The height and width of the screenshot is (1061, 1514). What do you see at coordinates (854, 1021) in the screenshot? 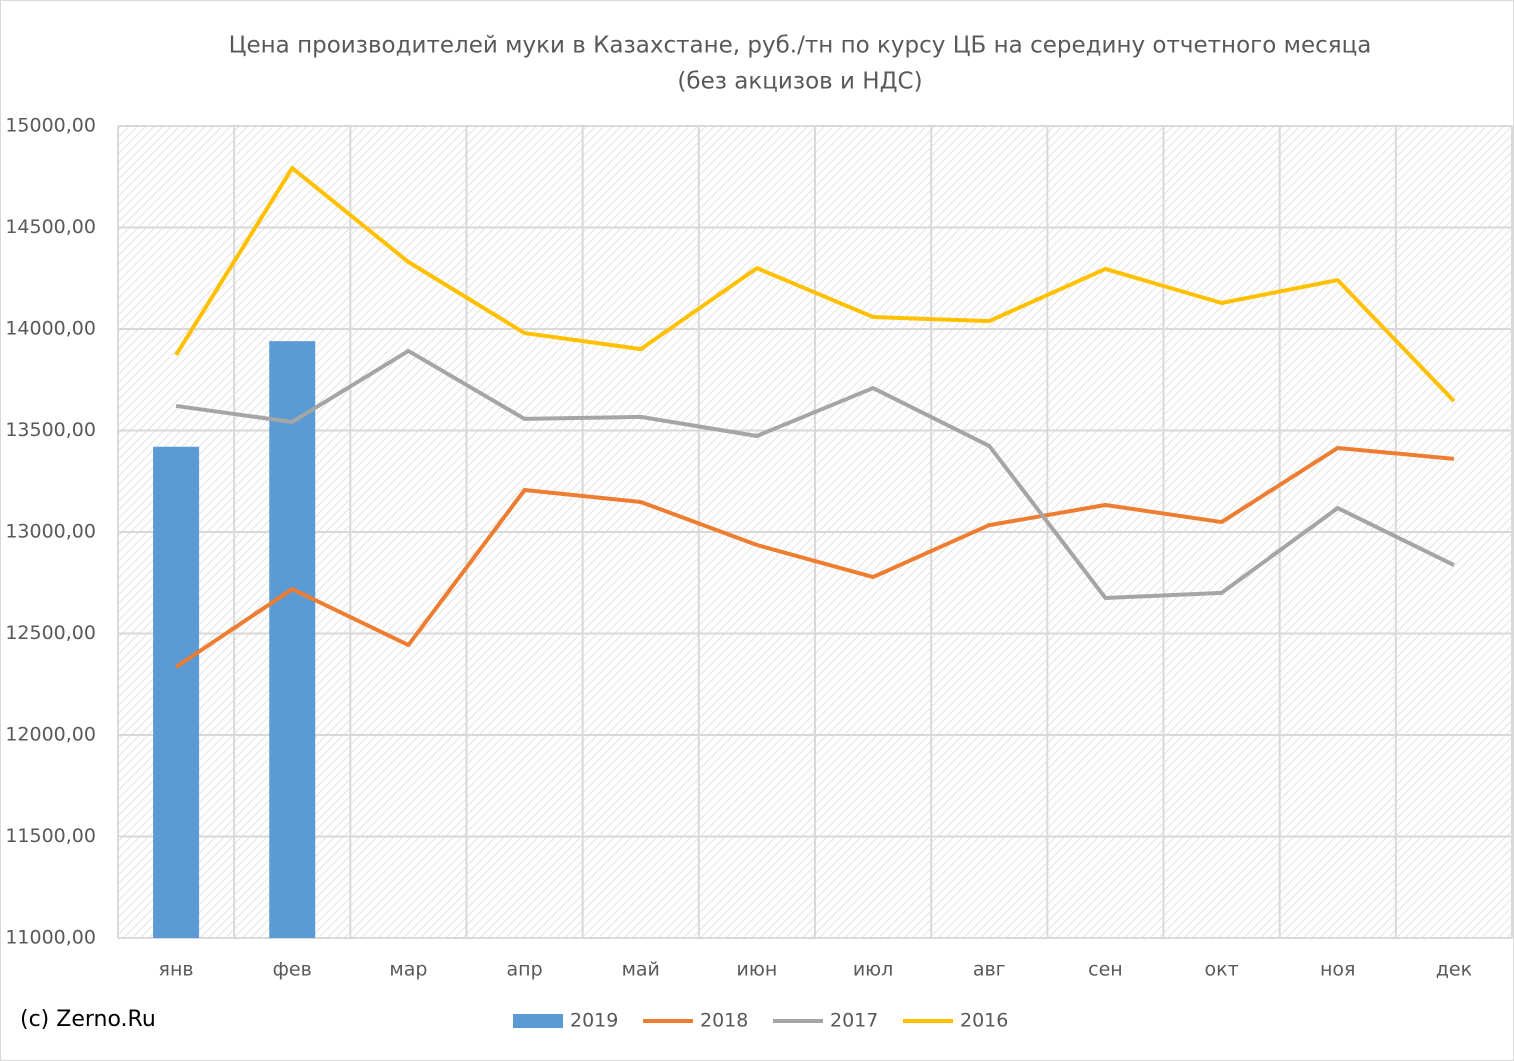
I see `legend-label: 2017` at bounding box center [854, 1021].